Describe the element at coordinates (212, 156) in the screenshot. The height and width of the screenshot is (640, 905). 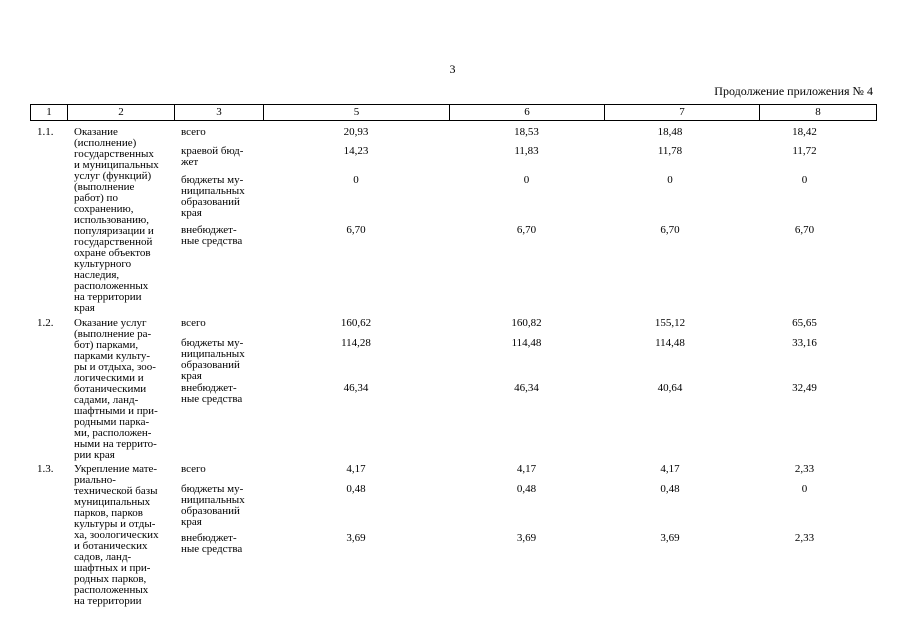
I see `funding-source-label: краевой бюд- жет` at that location.